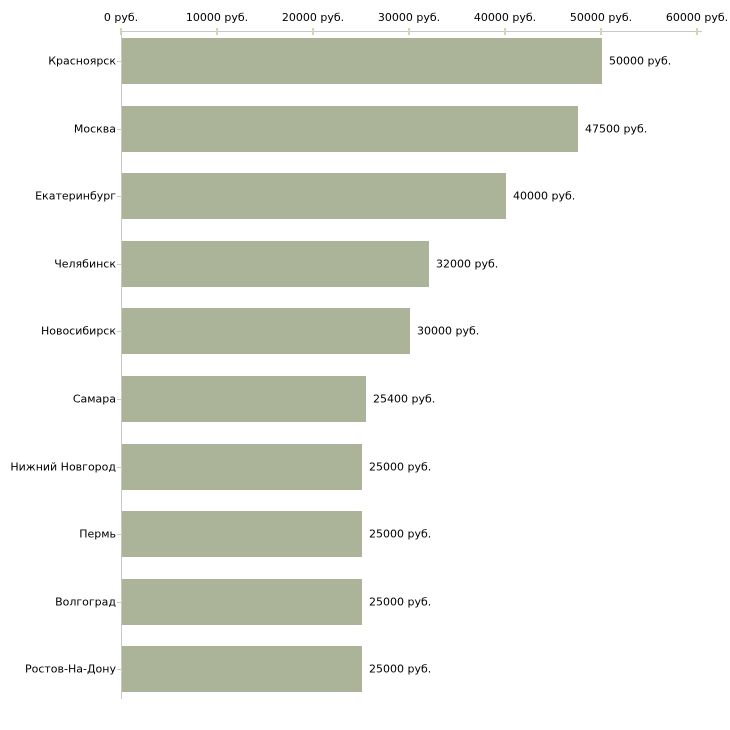 This screenshot has height=730, width=730. Describe the element at coordinates (697, 17) in the screenshot. I see `x-axis-tick-label: 60000 руб.` at that location.